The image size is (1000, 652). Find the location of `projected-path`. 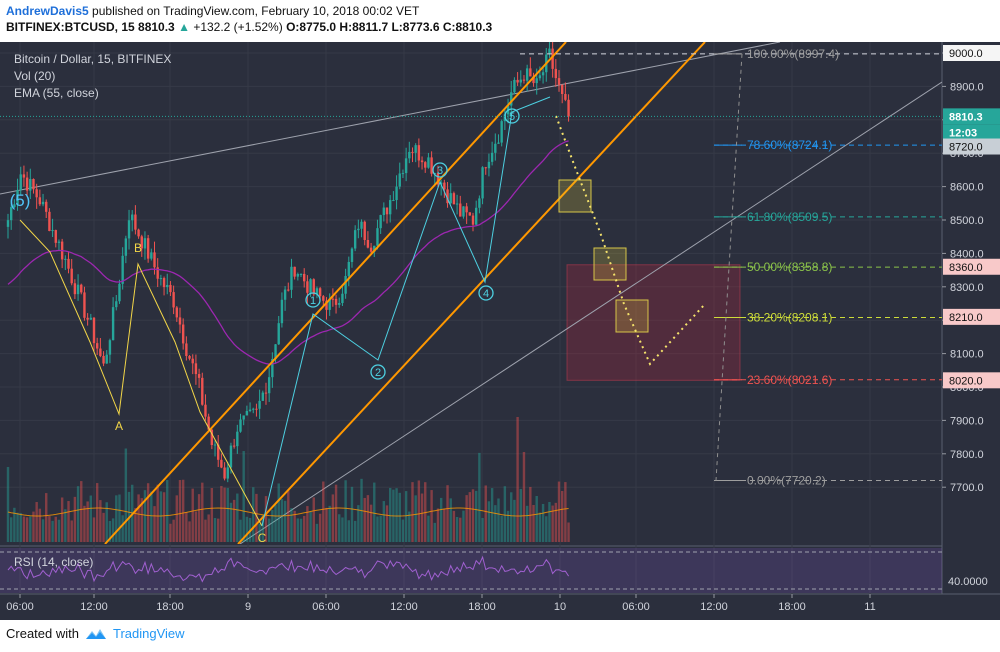

projected-path is located at coordinates (630, 240).